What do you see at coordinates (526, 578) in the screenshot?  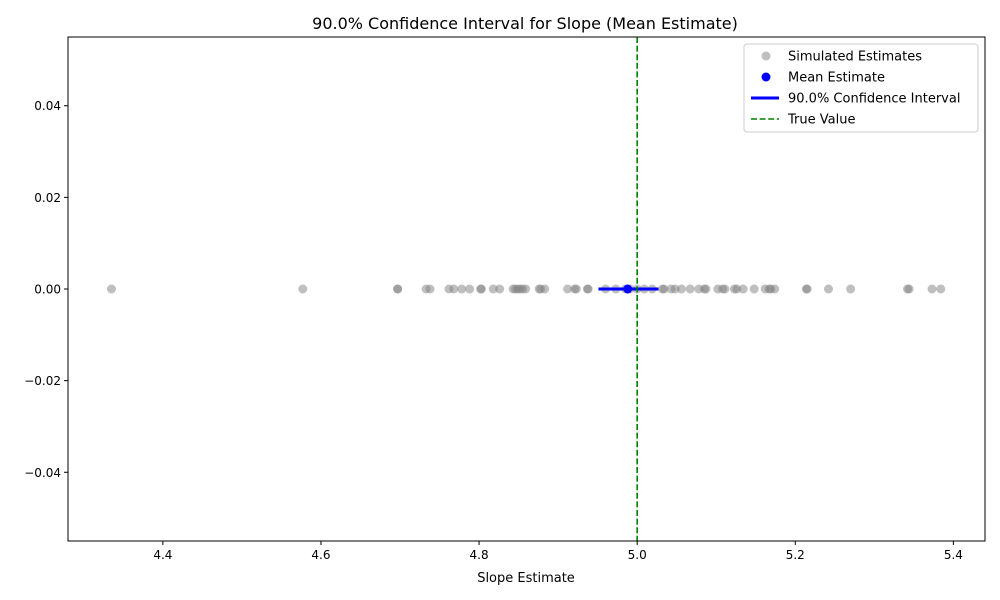 I see `x-axis-label: Slope Estimate` at bounding box center [526, 578].